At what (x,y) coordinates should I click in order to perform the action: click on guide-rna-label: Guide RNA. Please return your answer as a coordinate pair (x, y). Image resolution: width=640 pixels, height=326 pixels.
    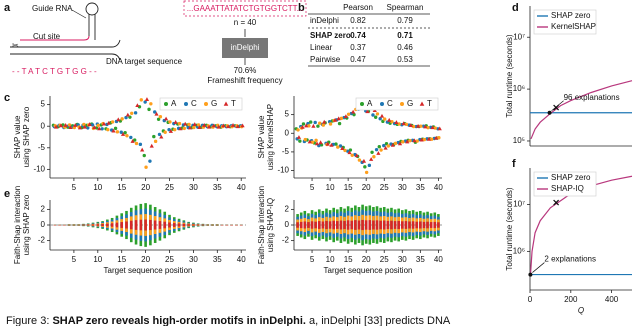
    Looking at the image, I should click on (52, 8).